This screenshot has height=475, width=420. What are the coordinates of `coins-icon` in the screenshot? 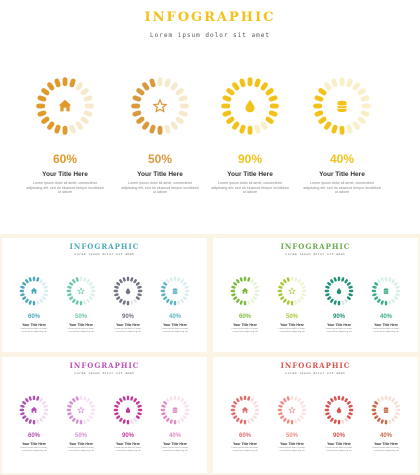 It's located at (342, 106).